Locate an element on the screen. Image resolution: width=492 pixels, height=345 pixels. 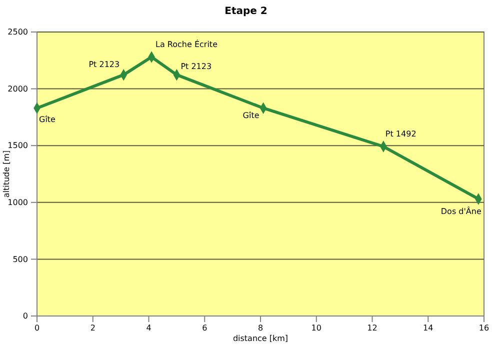
y-tick-label: 2000 is located at coordinates (18, 89).